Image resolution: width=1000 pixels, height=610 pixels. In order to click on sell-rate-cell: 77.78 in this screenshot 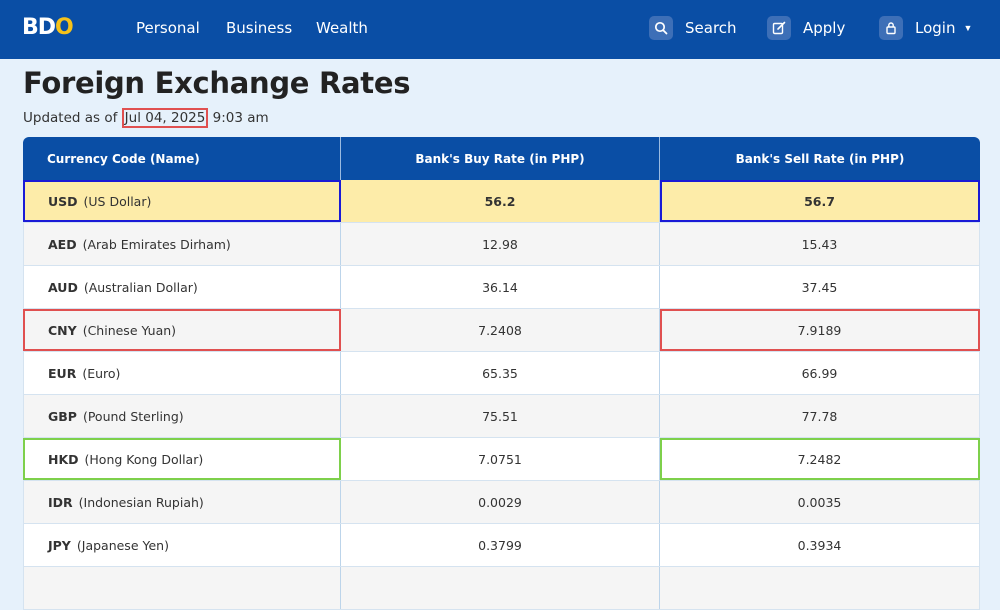, I will do `click(820, 416)`.